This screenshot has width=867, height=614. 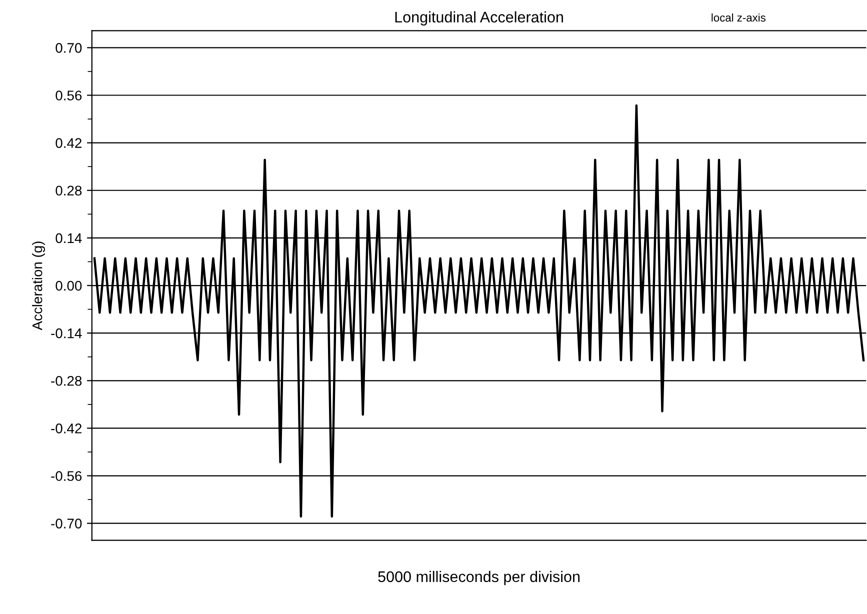 I want to click on y-tick-label: -0.28, so click(x=66, y=381).